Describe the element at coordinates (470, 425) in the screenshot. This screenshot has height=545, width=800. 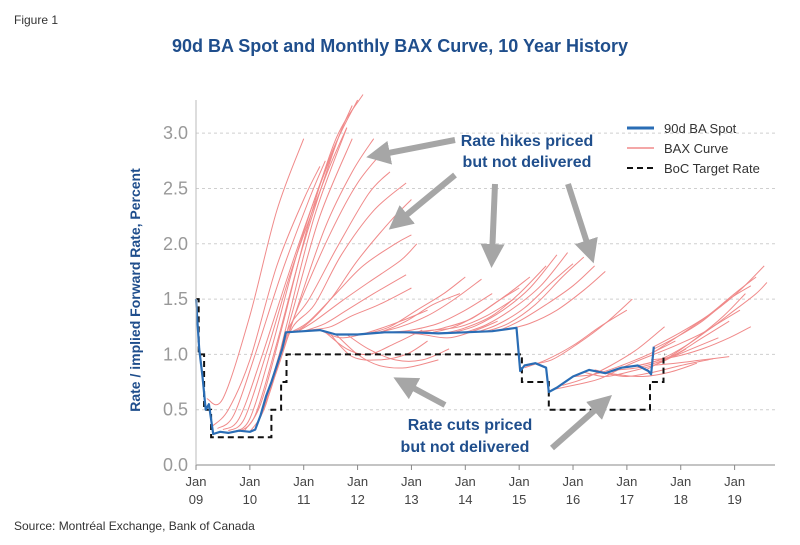
I see `annotation-cuts-line1: Rate cuts priced` at that location.